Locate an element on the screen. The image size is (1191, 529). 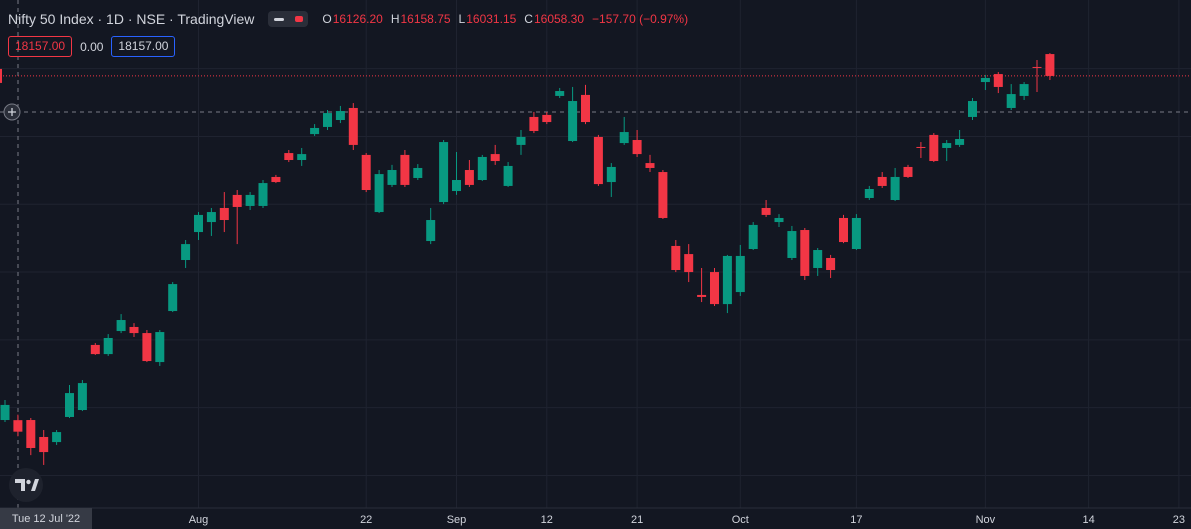
x-tick-label: 21 is located at coordinates (637, 520).